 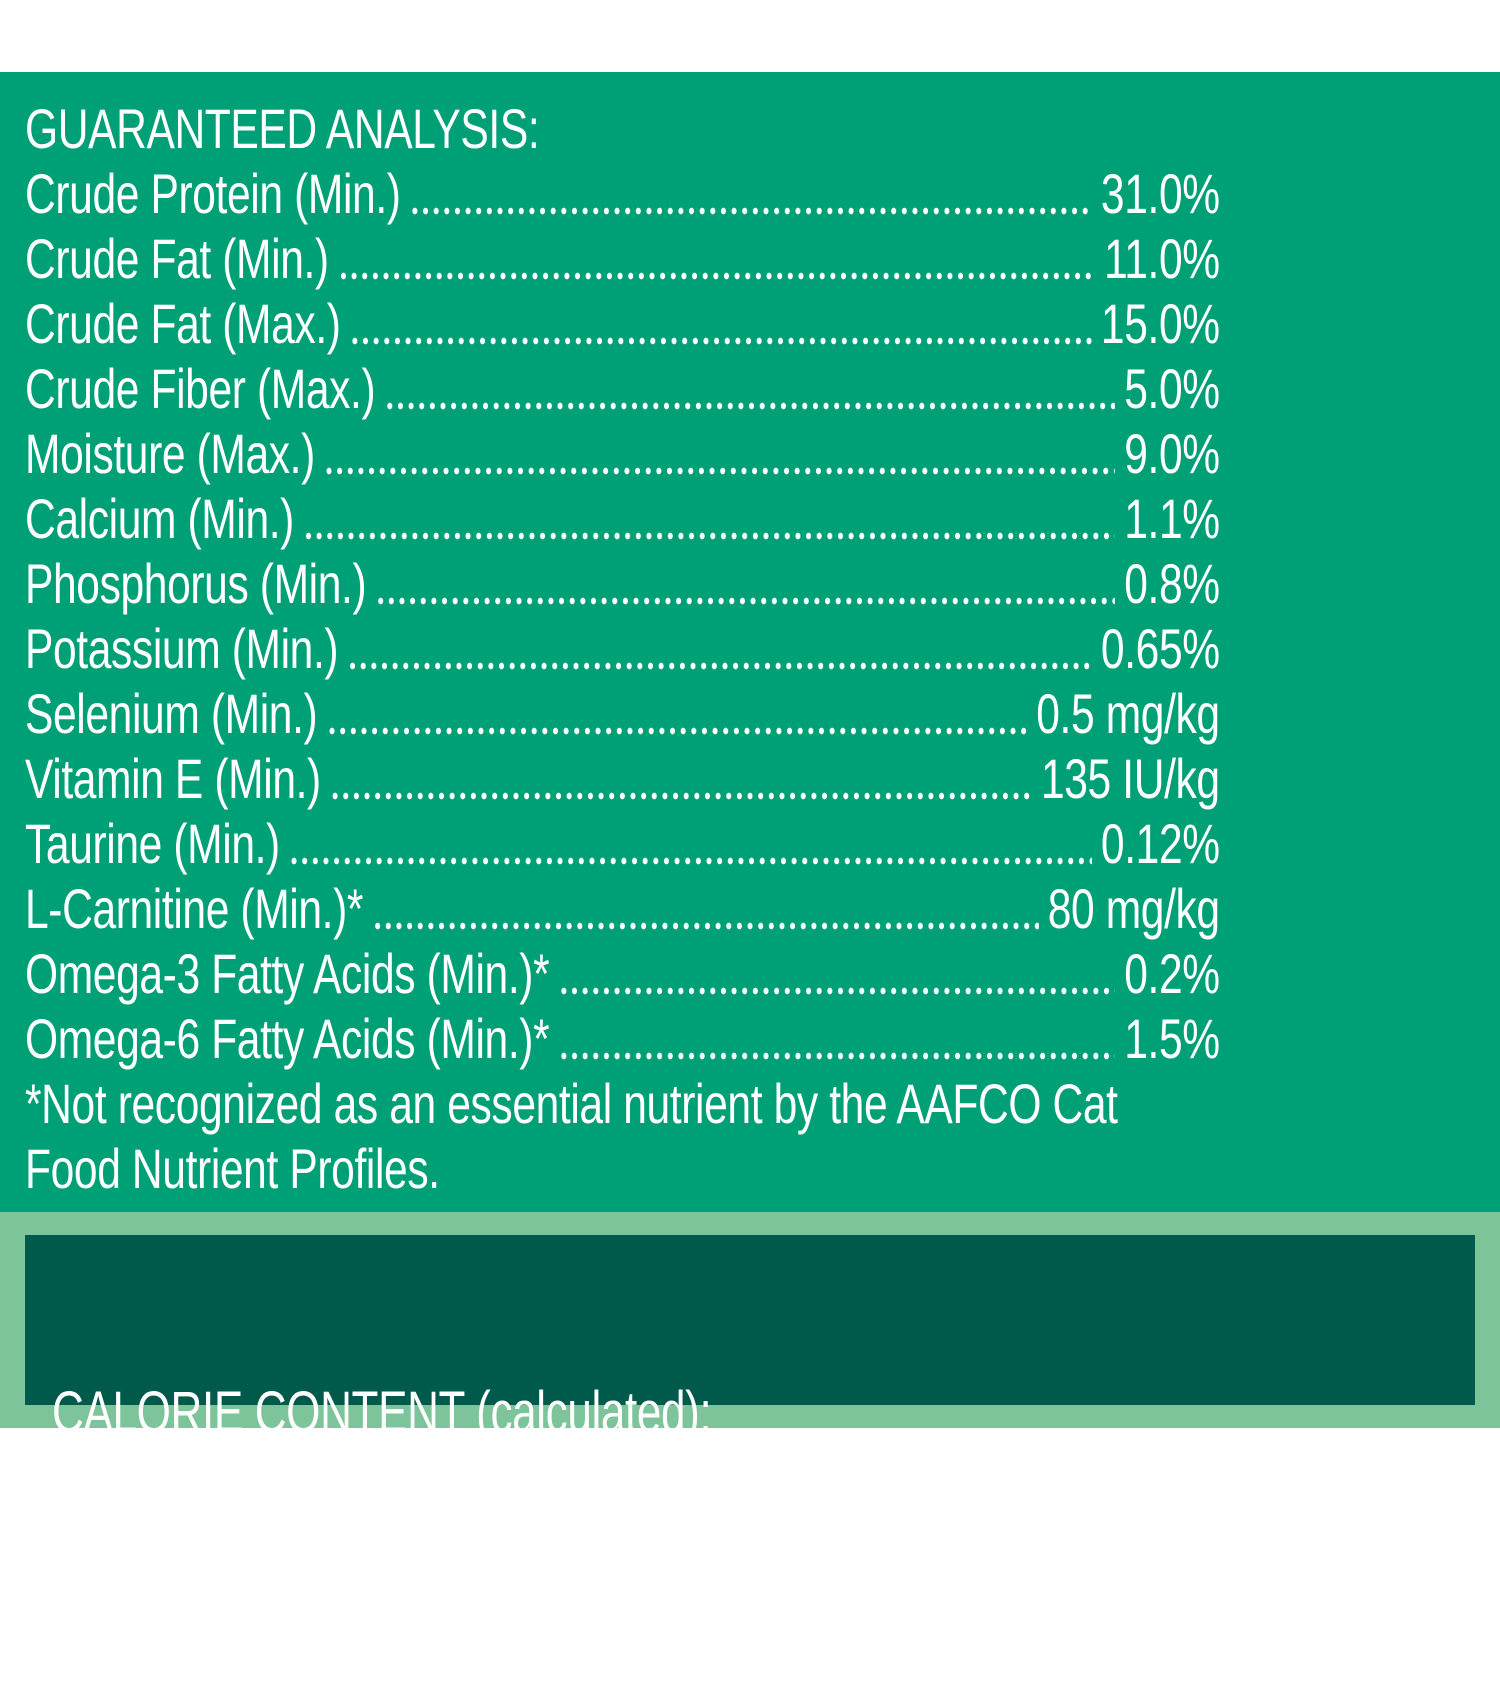 What do you see at coordinates (1160, 193) in the screenshot?
I see `nutrient-value: 31.0%` at bounding box center [1160, 193].